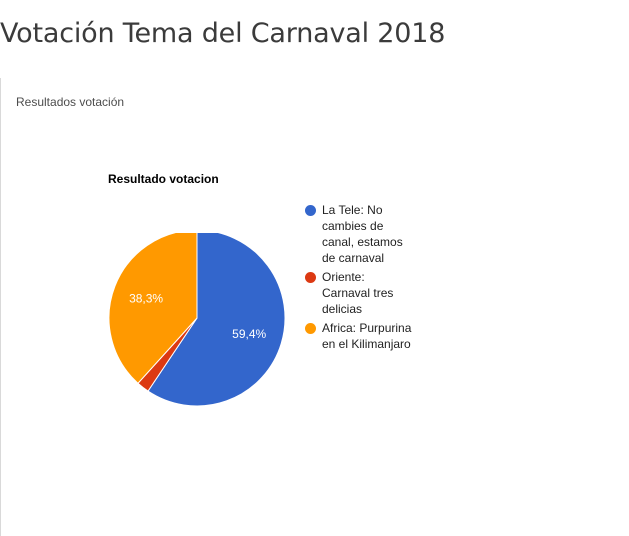 The image size is (629, 536). What do you see at coordinates (146, 298) in the screenshot?
I see `slice-value-label: 38,3%` at bounding box center [146, 298].